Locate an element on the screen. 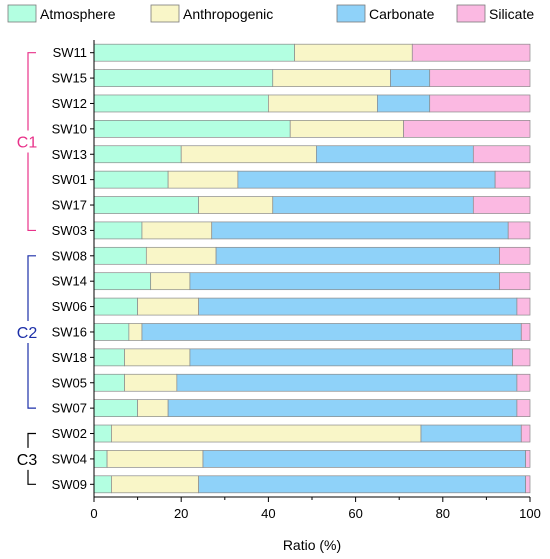  y-tick-label-sw01: SW01 is located at coordinates (69, 179).